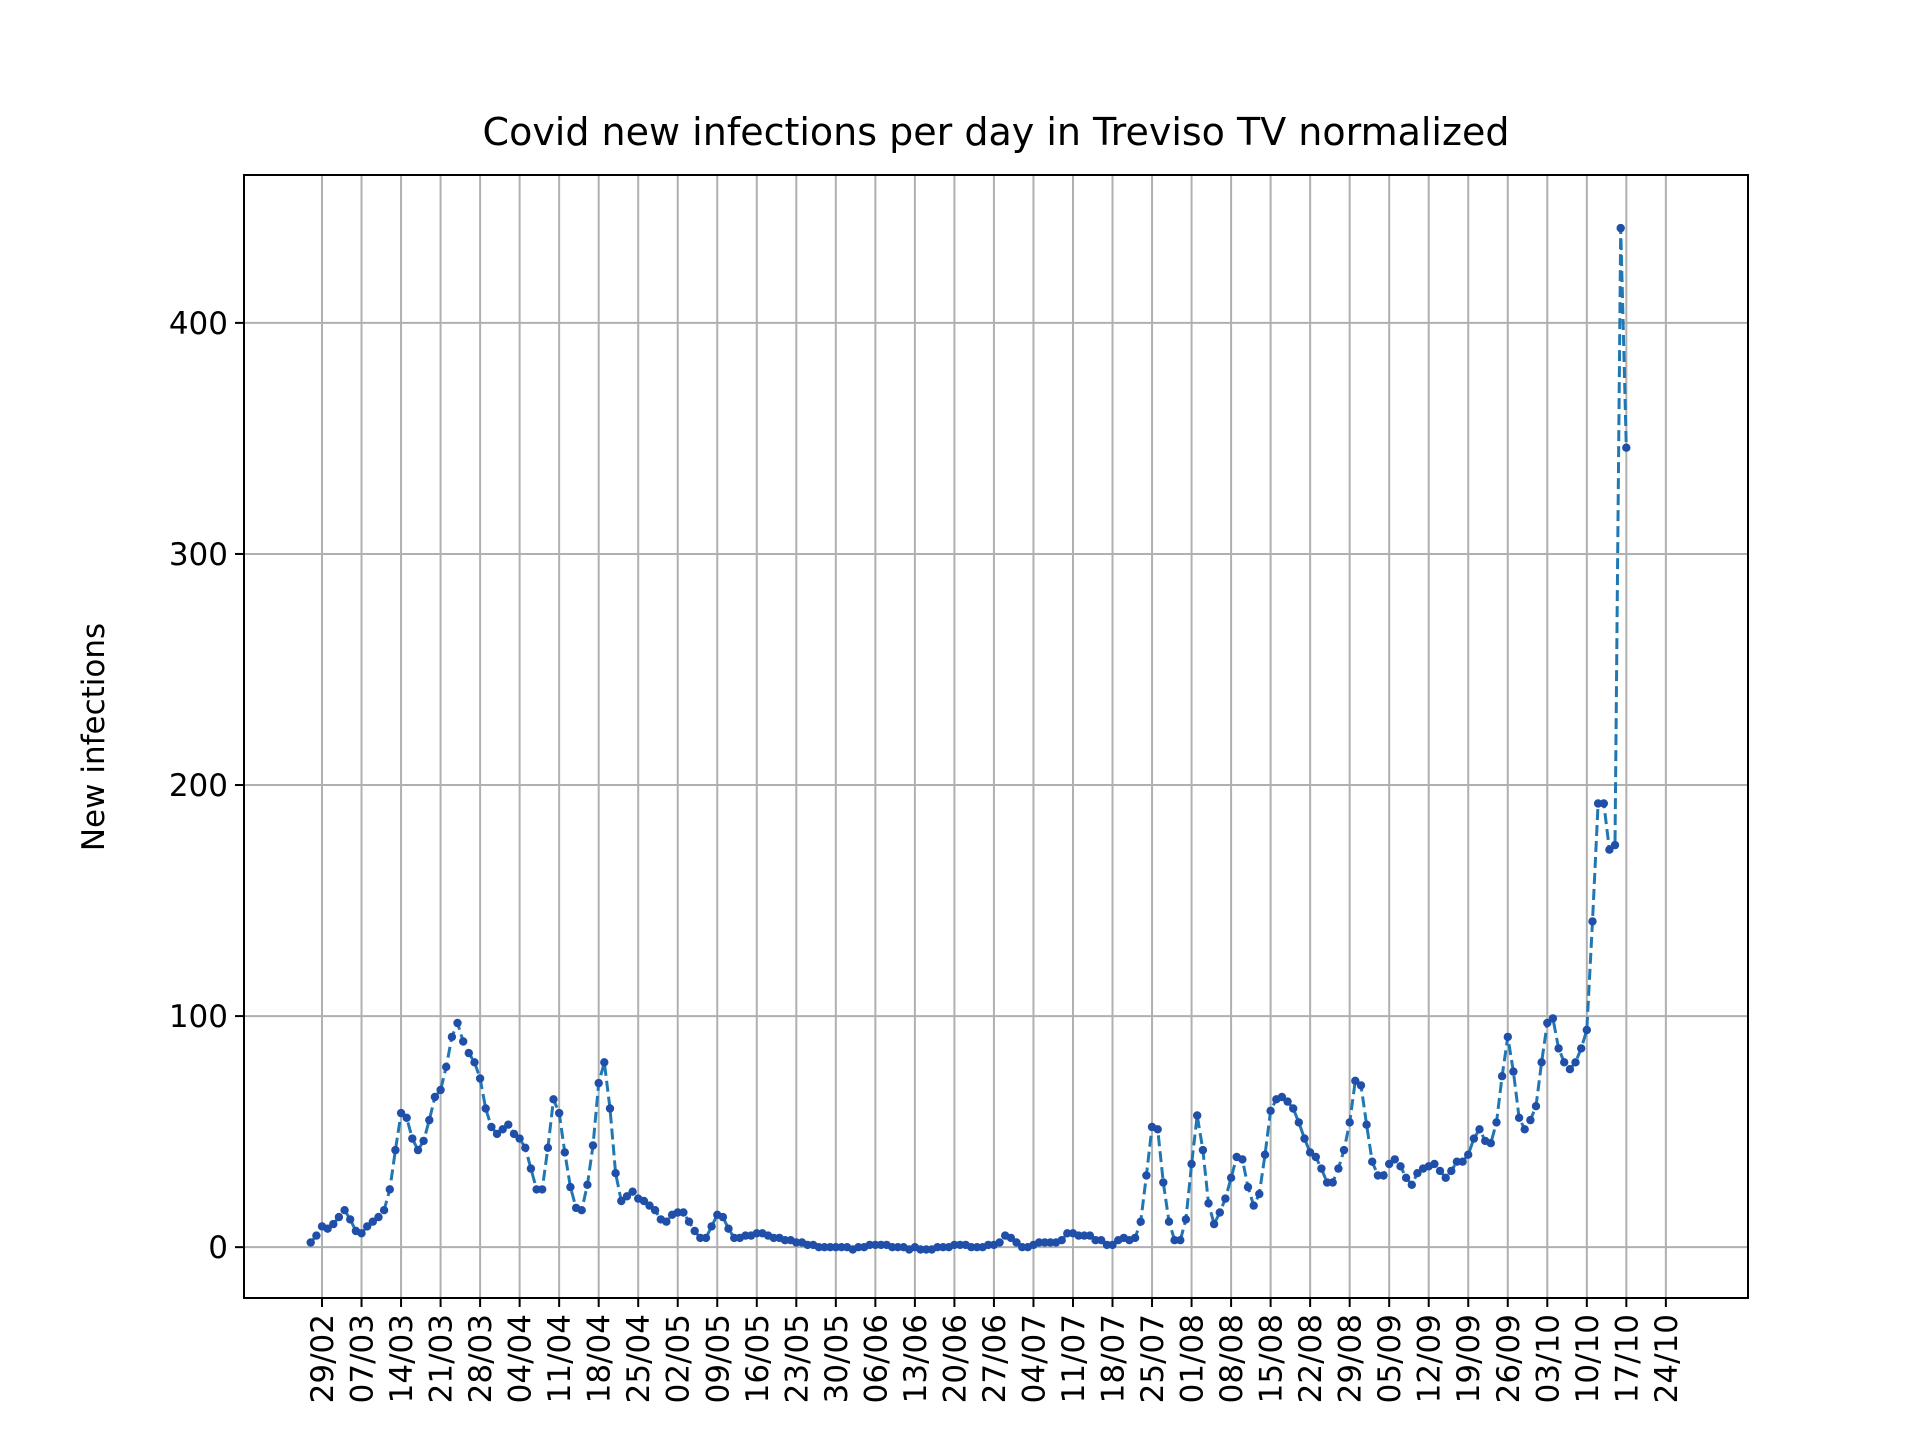 The height and width of the screenshot is (1445, 1920). I want to click on x-tick-label: 27/06, so click(995, 1358).